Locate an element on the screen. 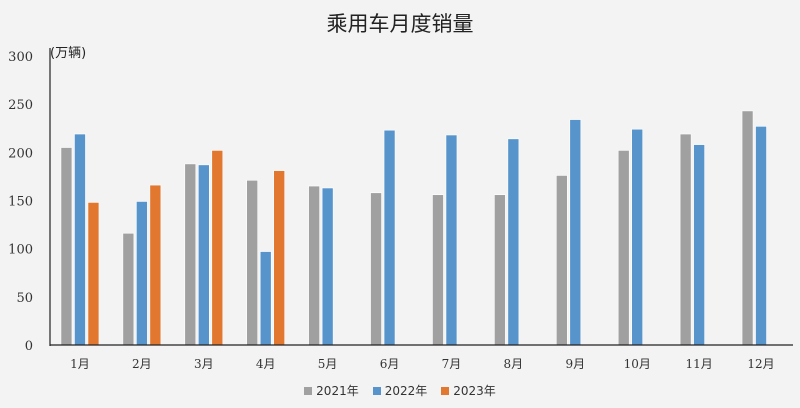 This screenshot has width=800, height=408. legend-item: 2023年 is located at coordinates (468, 390).